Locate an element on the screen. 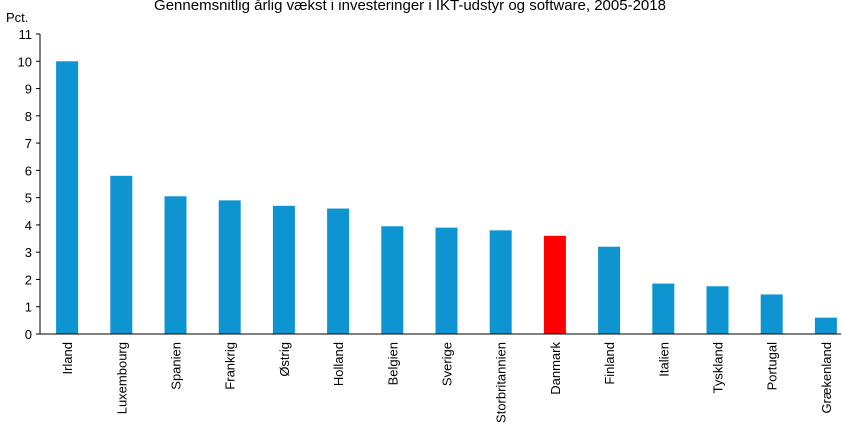 Image resolution: width=842 pixels, height=446 pixels. x-tick-label: Spanien is located at coordinates (176, 366).